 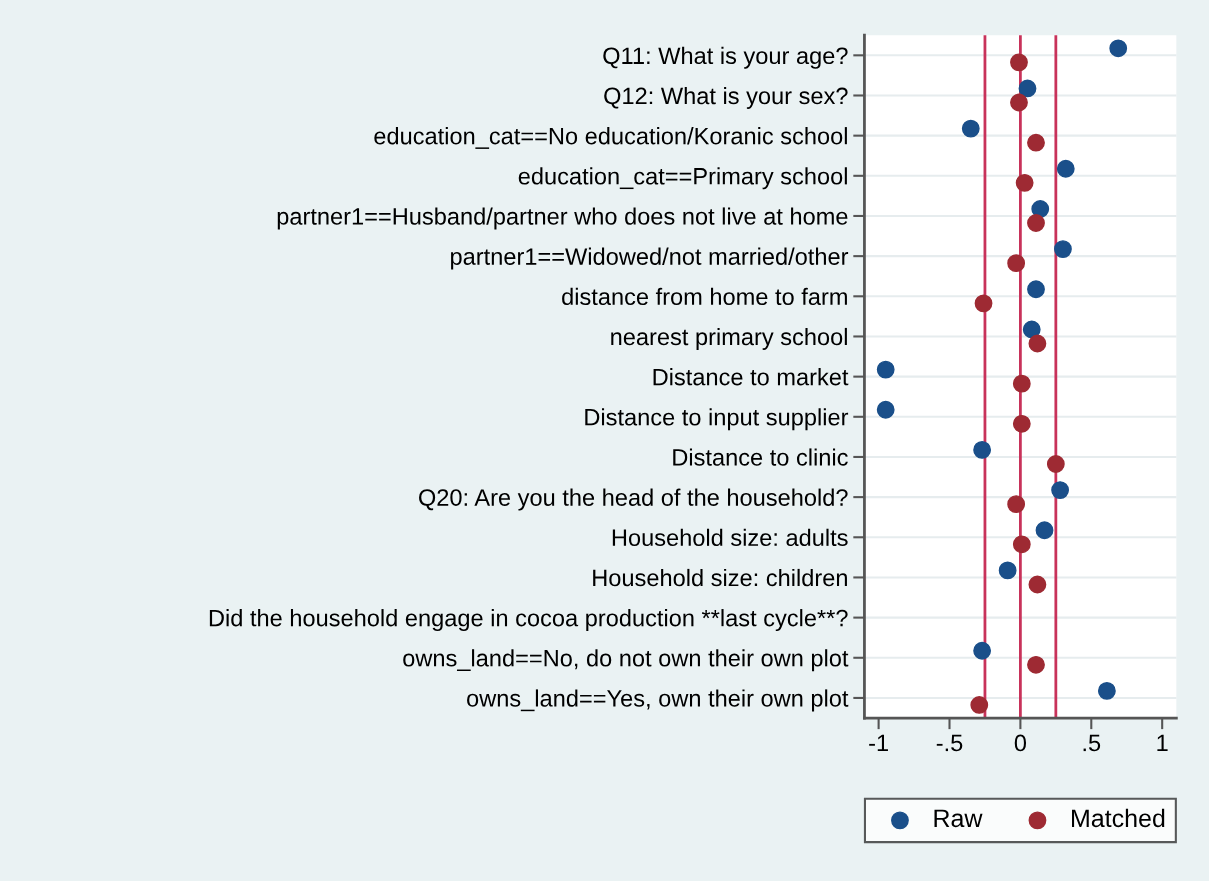 I want to click on y-tick-label: Household size: children, so click(x=720, y=577).